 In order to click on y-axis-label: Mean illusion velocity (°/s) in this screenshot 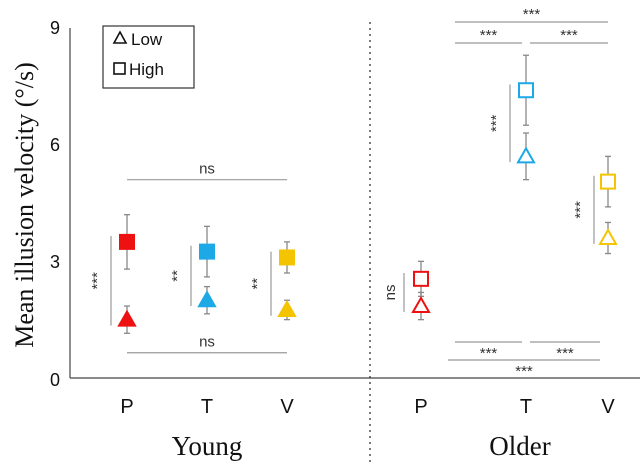, I will do `click(24, 205)`.